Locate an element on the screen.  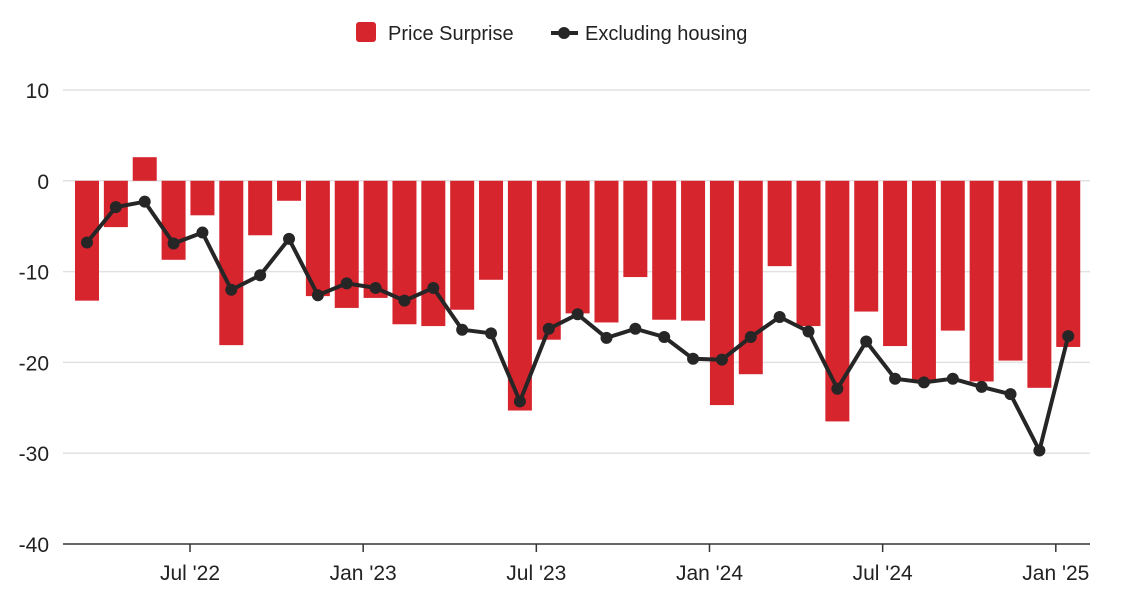
x-tick-label: Jan '25 is located at coordinates (1055, 573).